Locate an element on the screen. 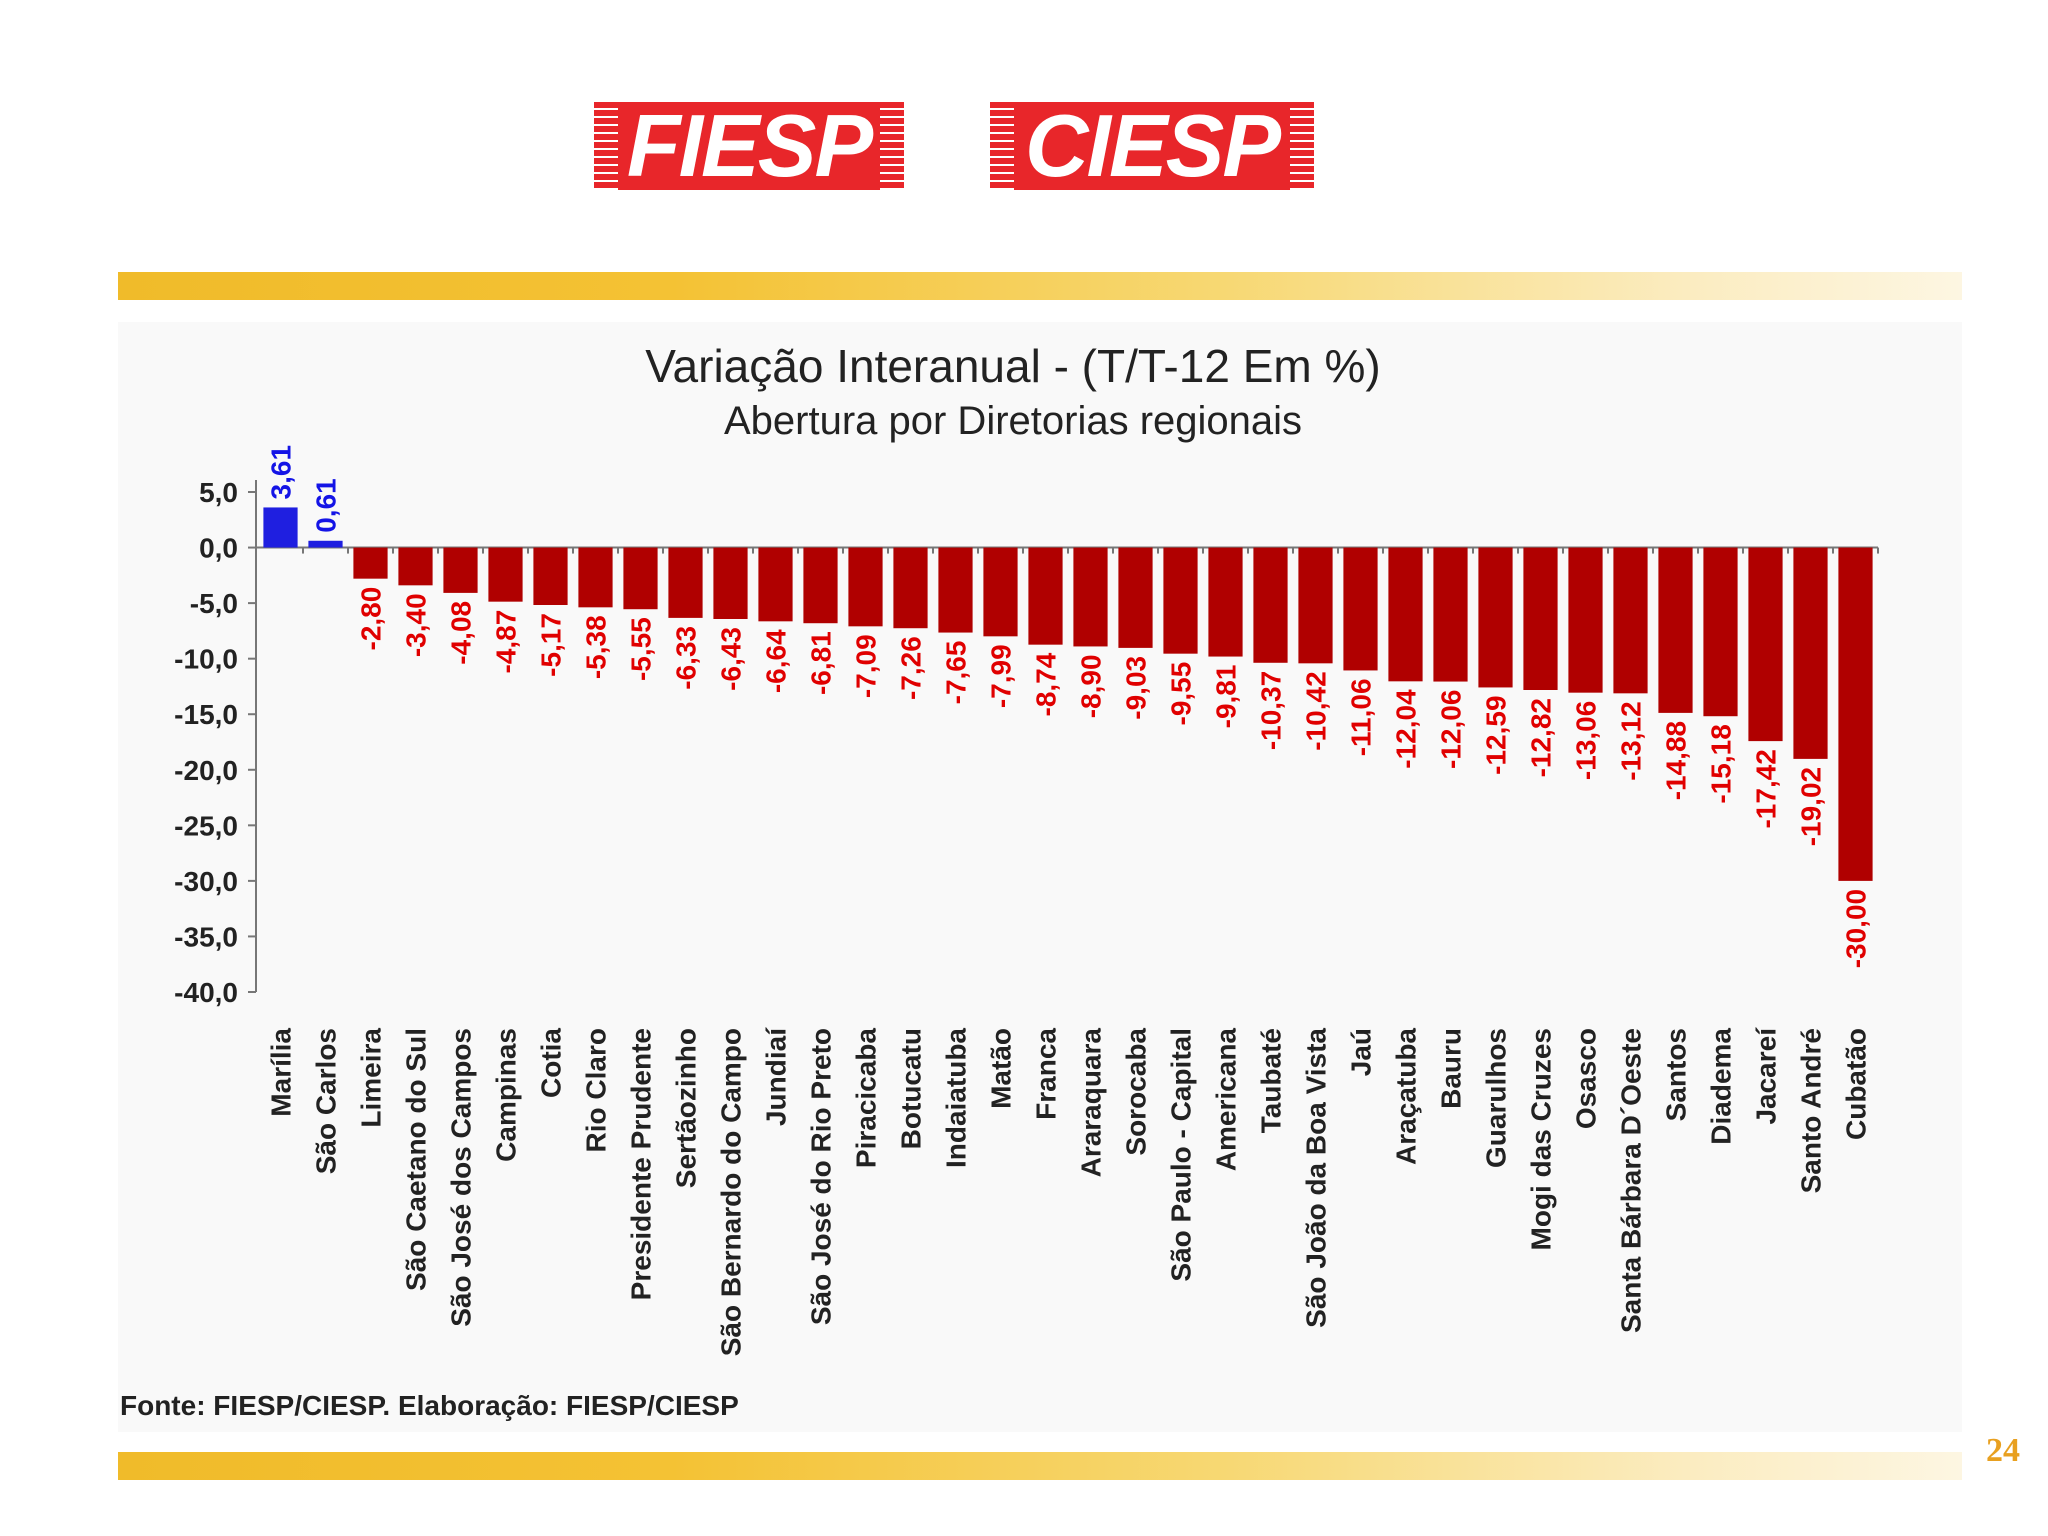 This screenshot has width=2048, height=1536. data-label: -6,33 is located at coordinates (686, 658).